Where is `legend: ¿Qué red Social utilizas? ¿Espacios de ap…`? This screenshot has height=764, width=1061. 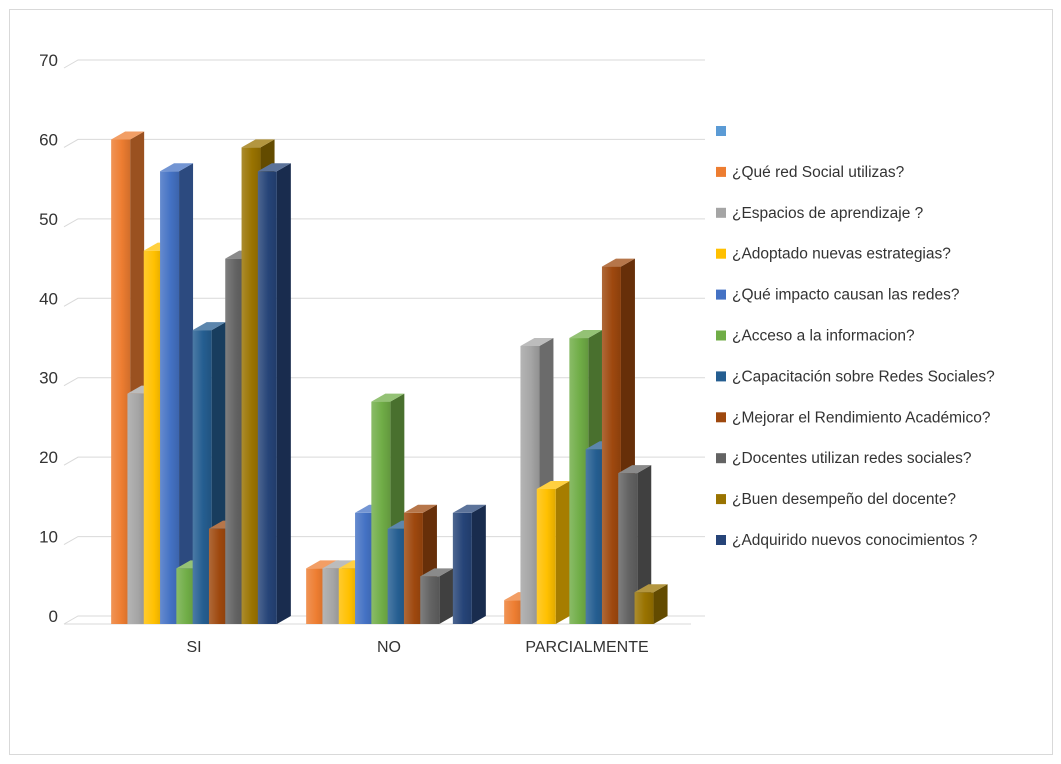 legend: ¿Qué red Social utilizas? ¿Espacios de ap… is located at coordinates (855, 337).